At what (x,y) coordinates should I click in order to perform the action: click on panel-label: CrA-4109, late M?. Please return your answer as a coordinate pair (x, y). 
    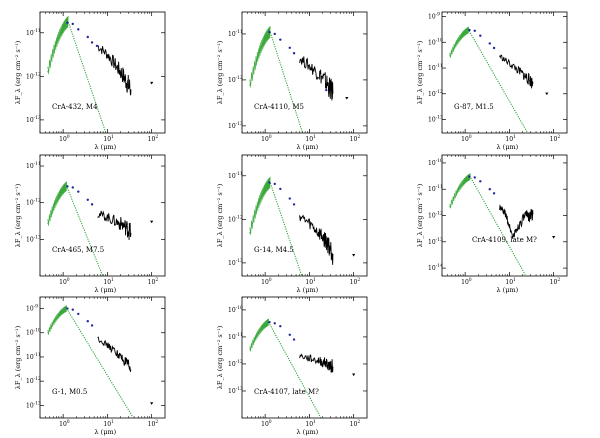
    Looking at the image, I should click on (504, 240).